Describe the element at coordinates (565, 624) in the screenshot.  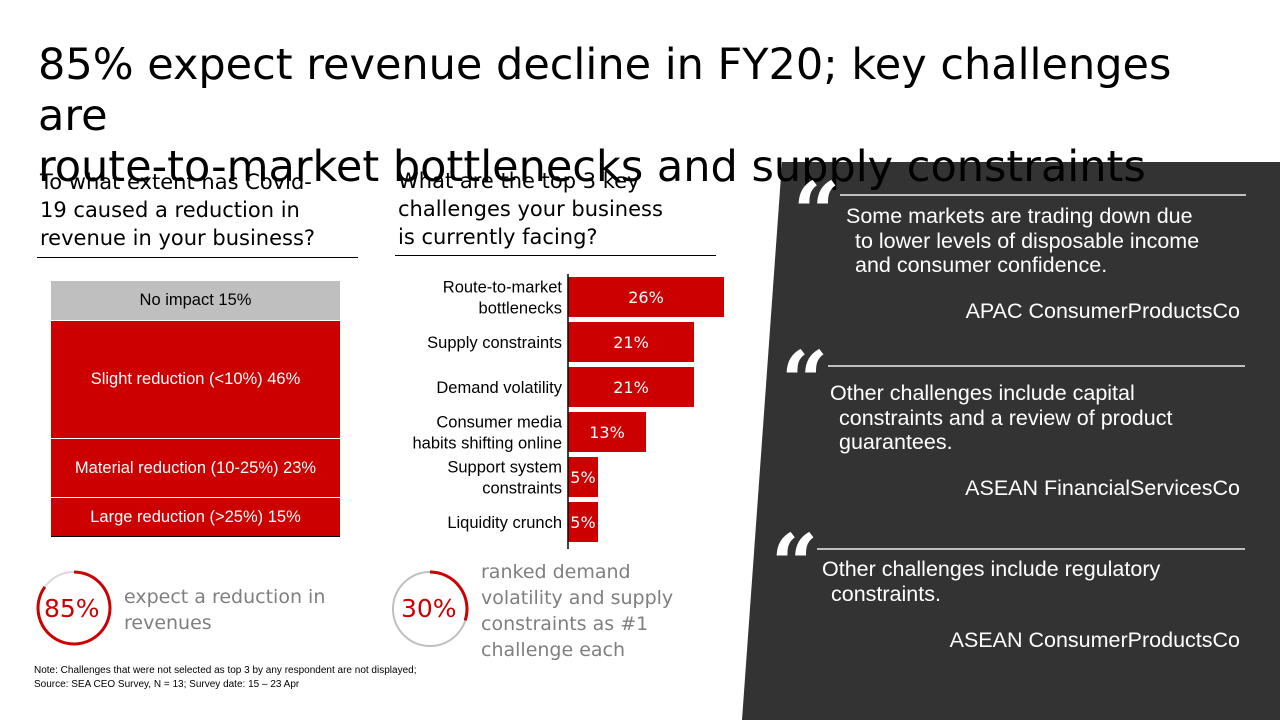
I see `ranking-callout-line-3: constraints as #1` at that location.